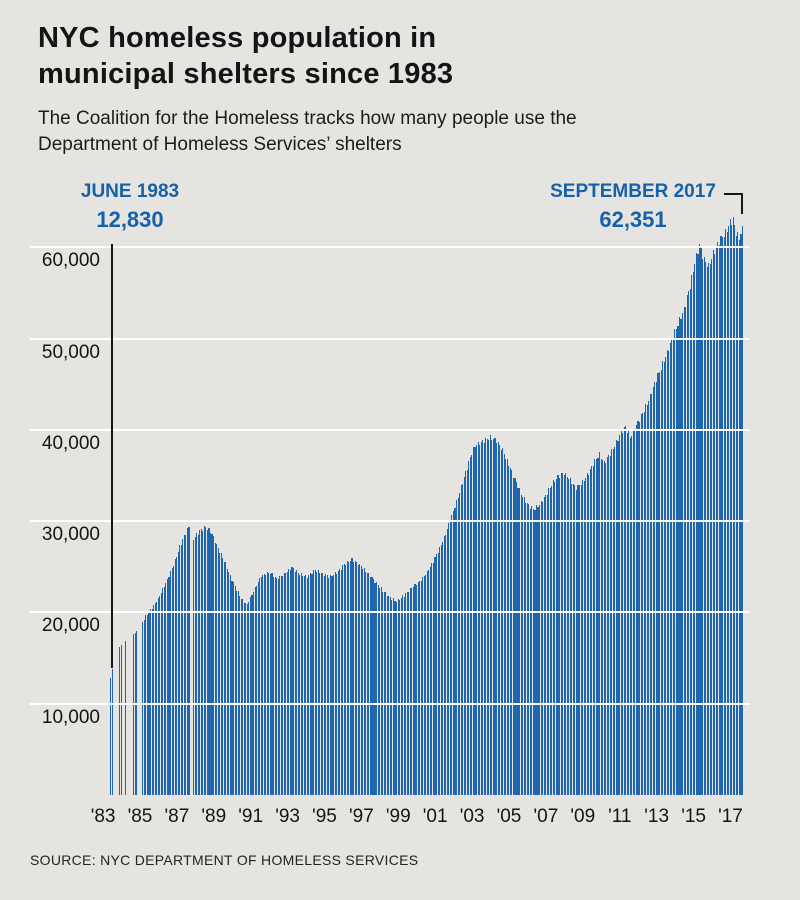 Image resolution: width=800 pixels, height=900 pixels. I want to click on y-axis-tick-label: 10,000, so click(70, 717).